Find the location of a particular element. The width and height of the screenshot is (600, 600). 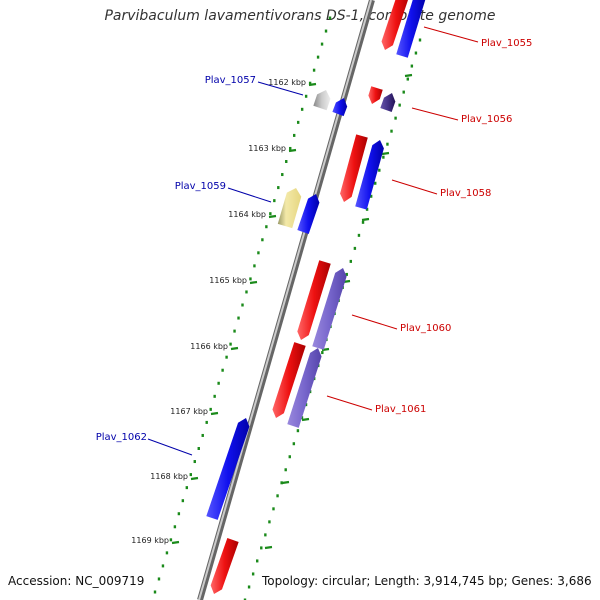

kbp-tick-label: 1167 kbp is located at coordinates (189, 411).